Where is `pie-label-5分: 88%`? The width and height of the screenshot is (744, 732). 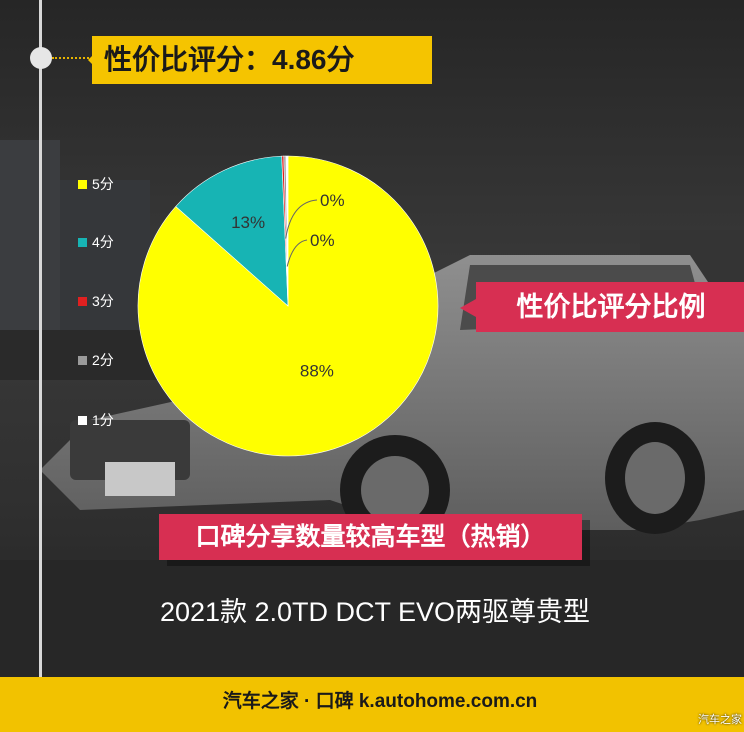 pie-label-5分: 88% is located at coordinates (317, 370).